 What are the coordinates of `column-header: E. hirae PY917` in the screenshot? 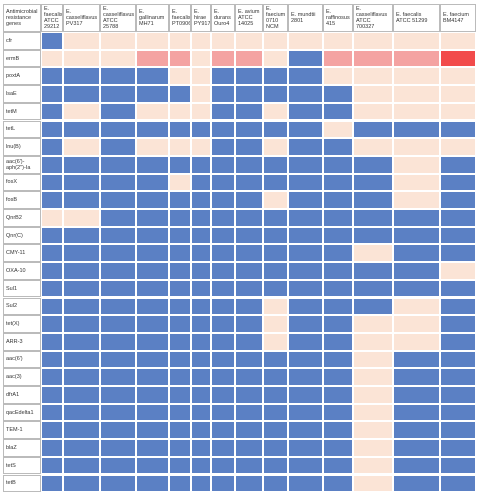 It's located at (201, 18).